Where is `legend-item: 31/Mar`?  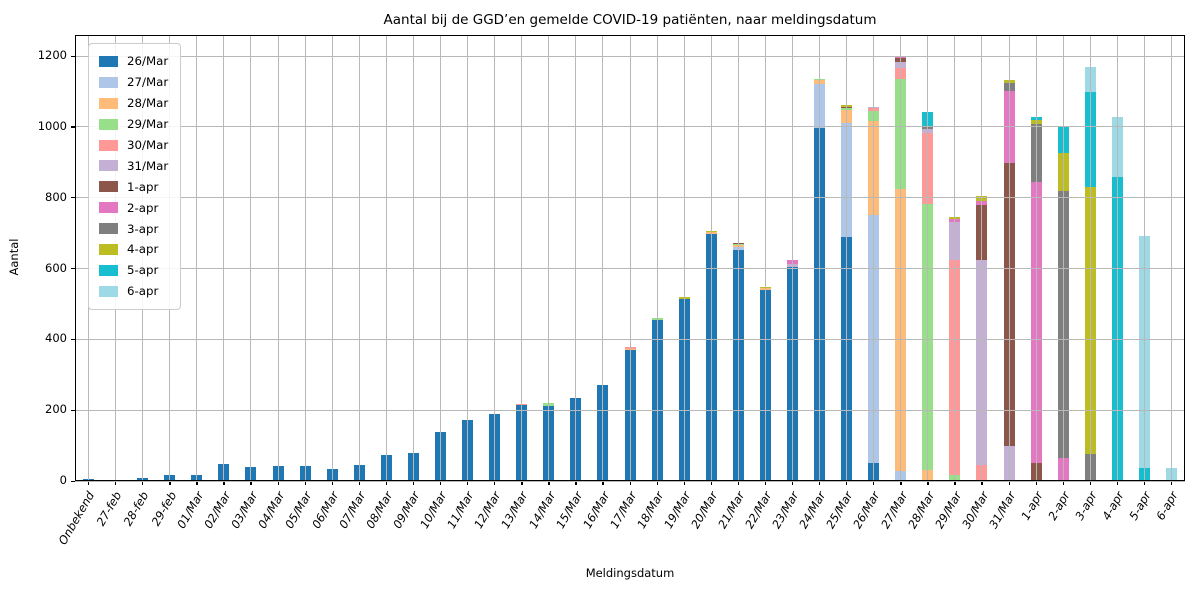
legend-item: 31/Mar is located at coordinates (133, 165).